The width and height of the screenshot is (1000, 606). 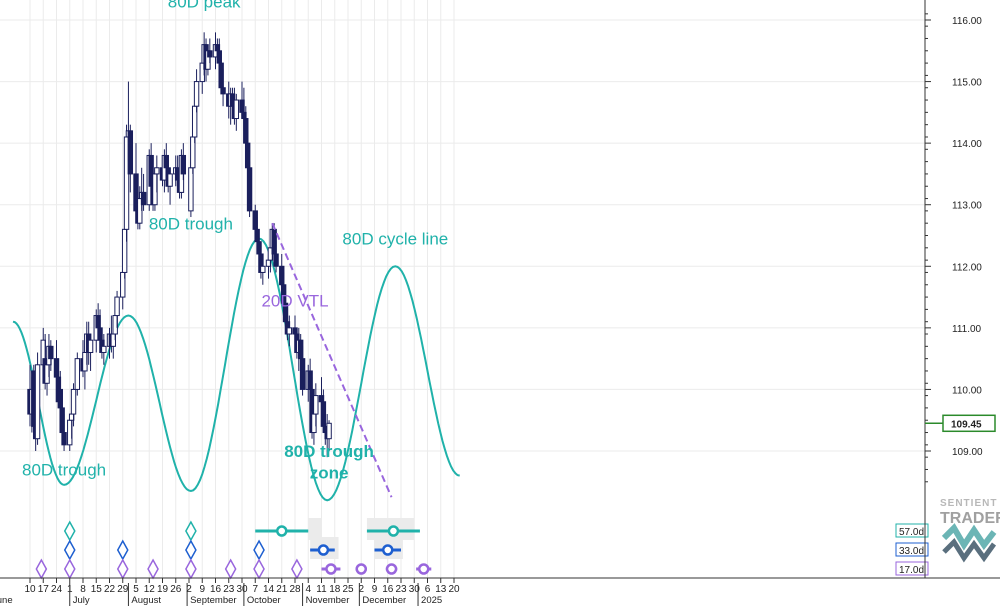 What do you see at coordinates (970, 518) in the screenshot?
I see `brand-line2: TRADER` at bounding box center [970, 518].